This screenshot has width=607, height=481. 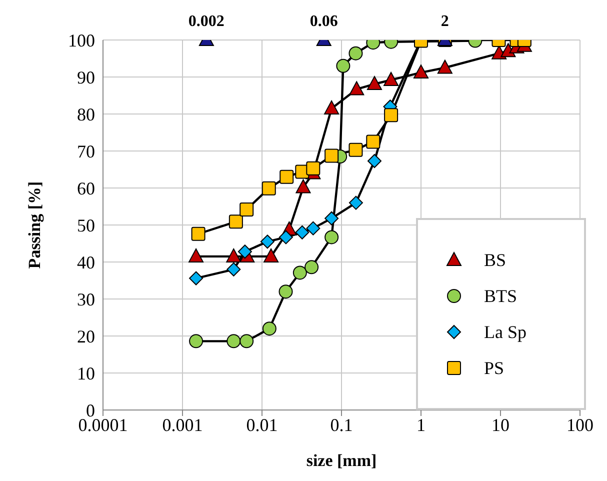 I want to click on y-tick-label: 40, so click(x=86, y=262).